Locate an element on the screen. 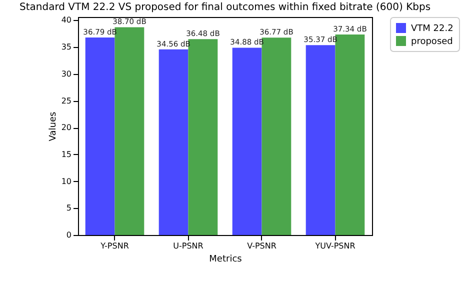 The width and height of the screenshot is (474, 281). y-tick-label: 0 is located at coordinates (69, 235).